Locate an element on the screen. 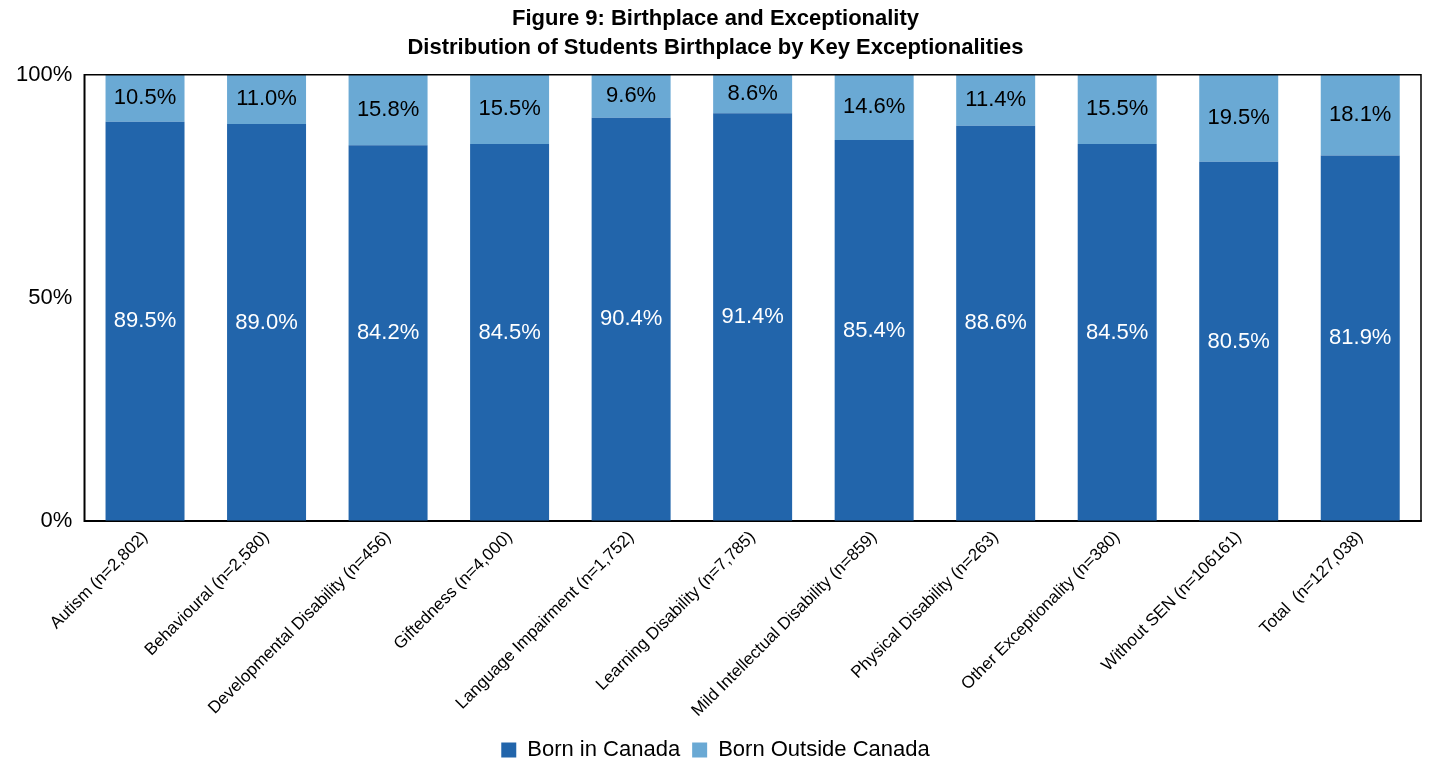 This screenshot has height=771, width=1439. data-label: 11.4% is located at coordinates (996, 99).